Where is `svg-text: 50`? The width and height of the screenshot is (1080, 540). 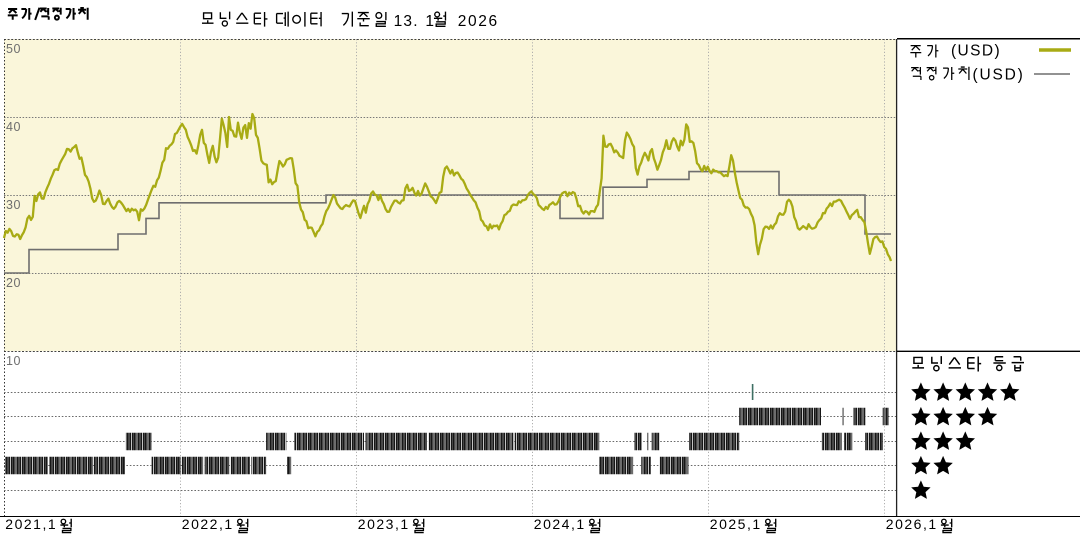 svg-text: 50 is located at coordinates (13, 49).